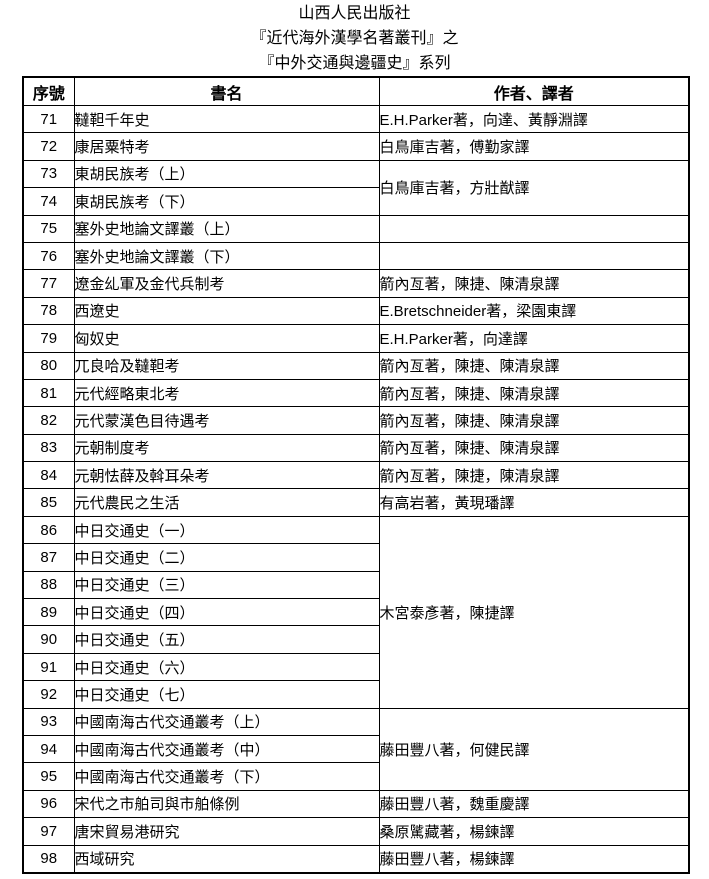 This screenshot has width=709, height=879. I want to click on cell-serial-number: 94, so click(48, 749).